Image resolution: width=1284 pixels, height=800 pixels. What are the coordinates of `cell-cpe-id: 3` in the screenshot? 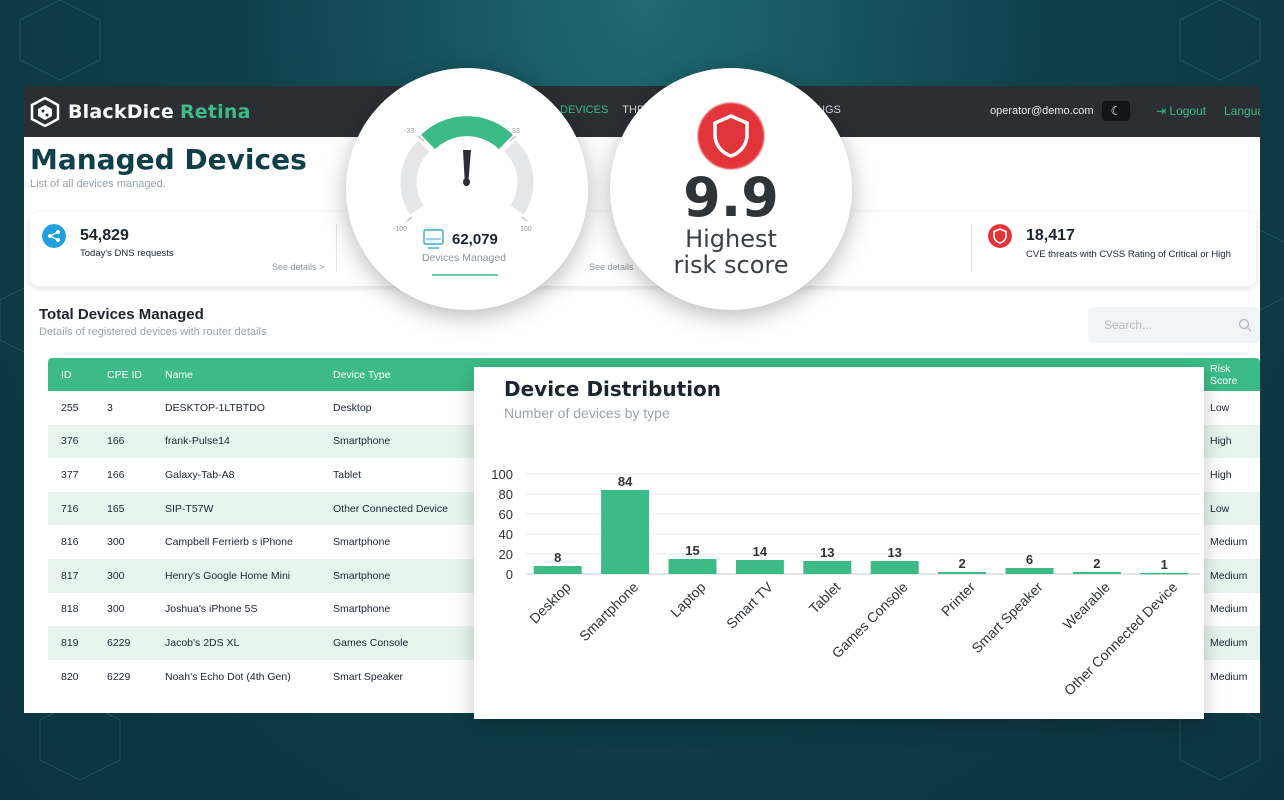 It's located at (110, 407).